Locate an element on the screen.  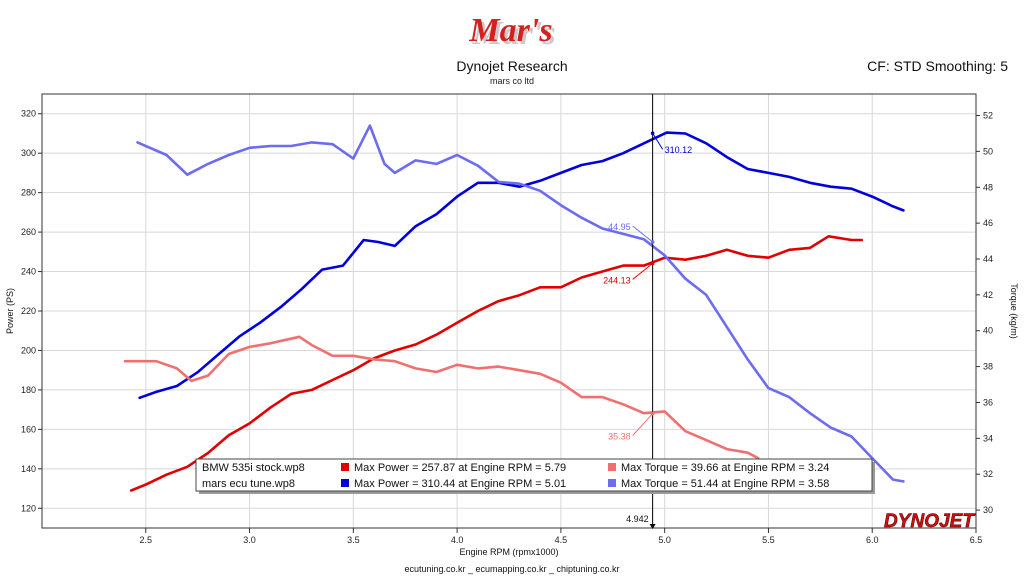
cf-smoothing-label: CF: STD Smoothing: 5 is located at coordinates (937, 66).